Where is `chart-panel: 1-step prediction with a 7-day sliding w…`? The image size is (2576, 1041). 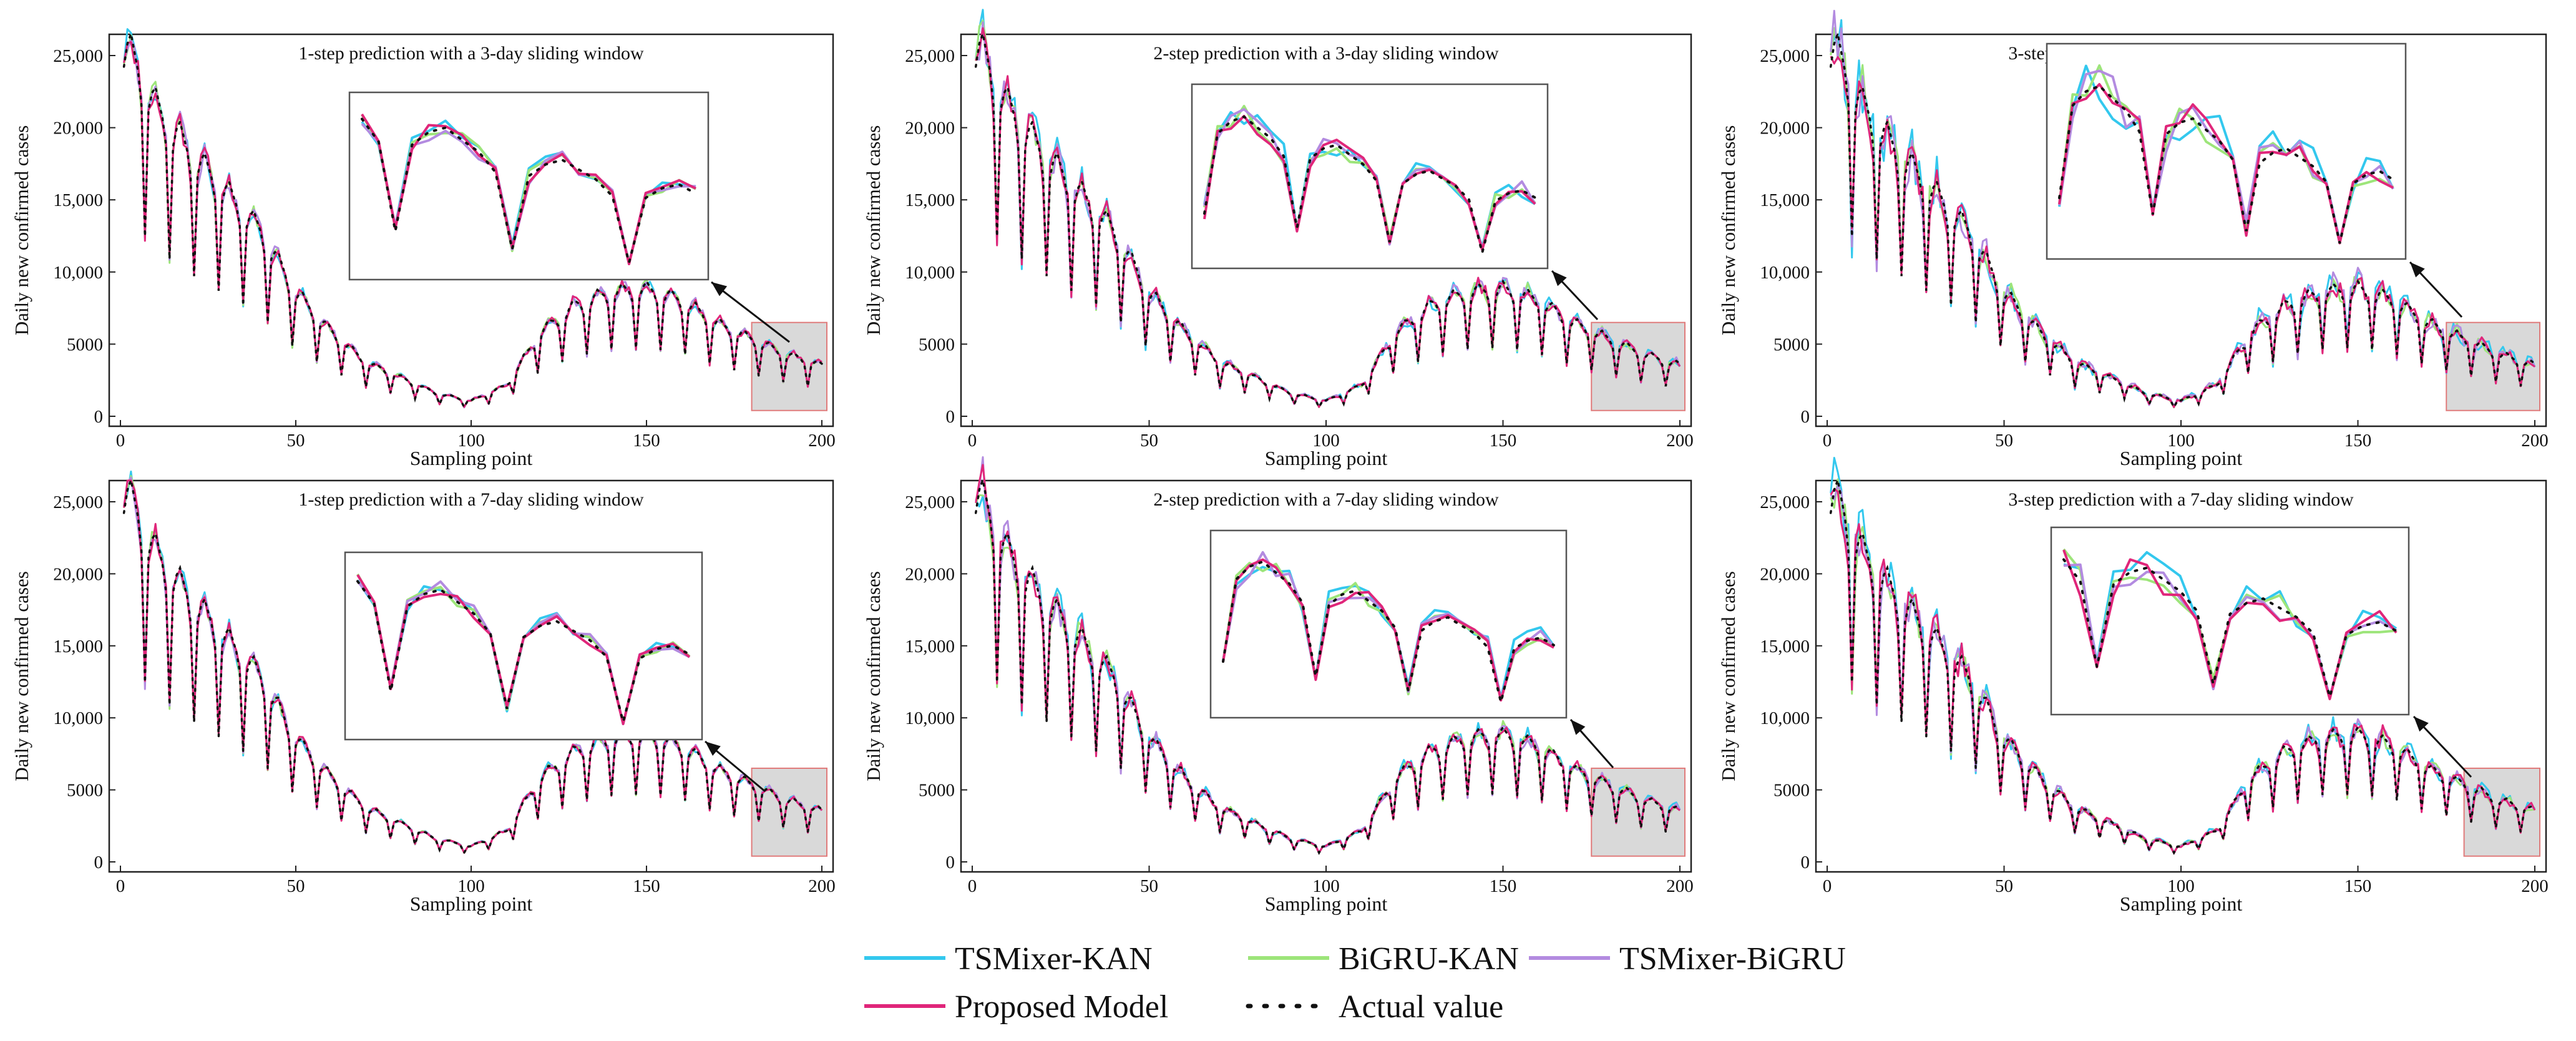 chart-panel: 1-step prediction with a 7-day sliding w… is located at coordinates (423, 693).